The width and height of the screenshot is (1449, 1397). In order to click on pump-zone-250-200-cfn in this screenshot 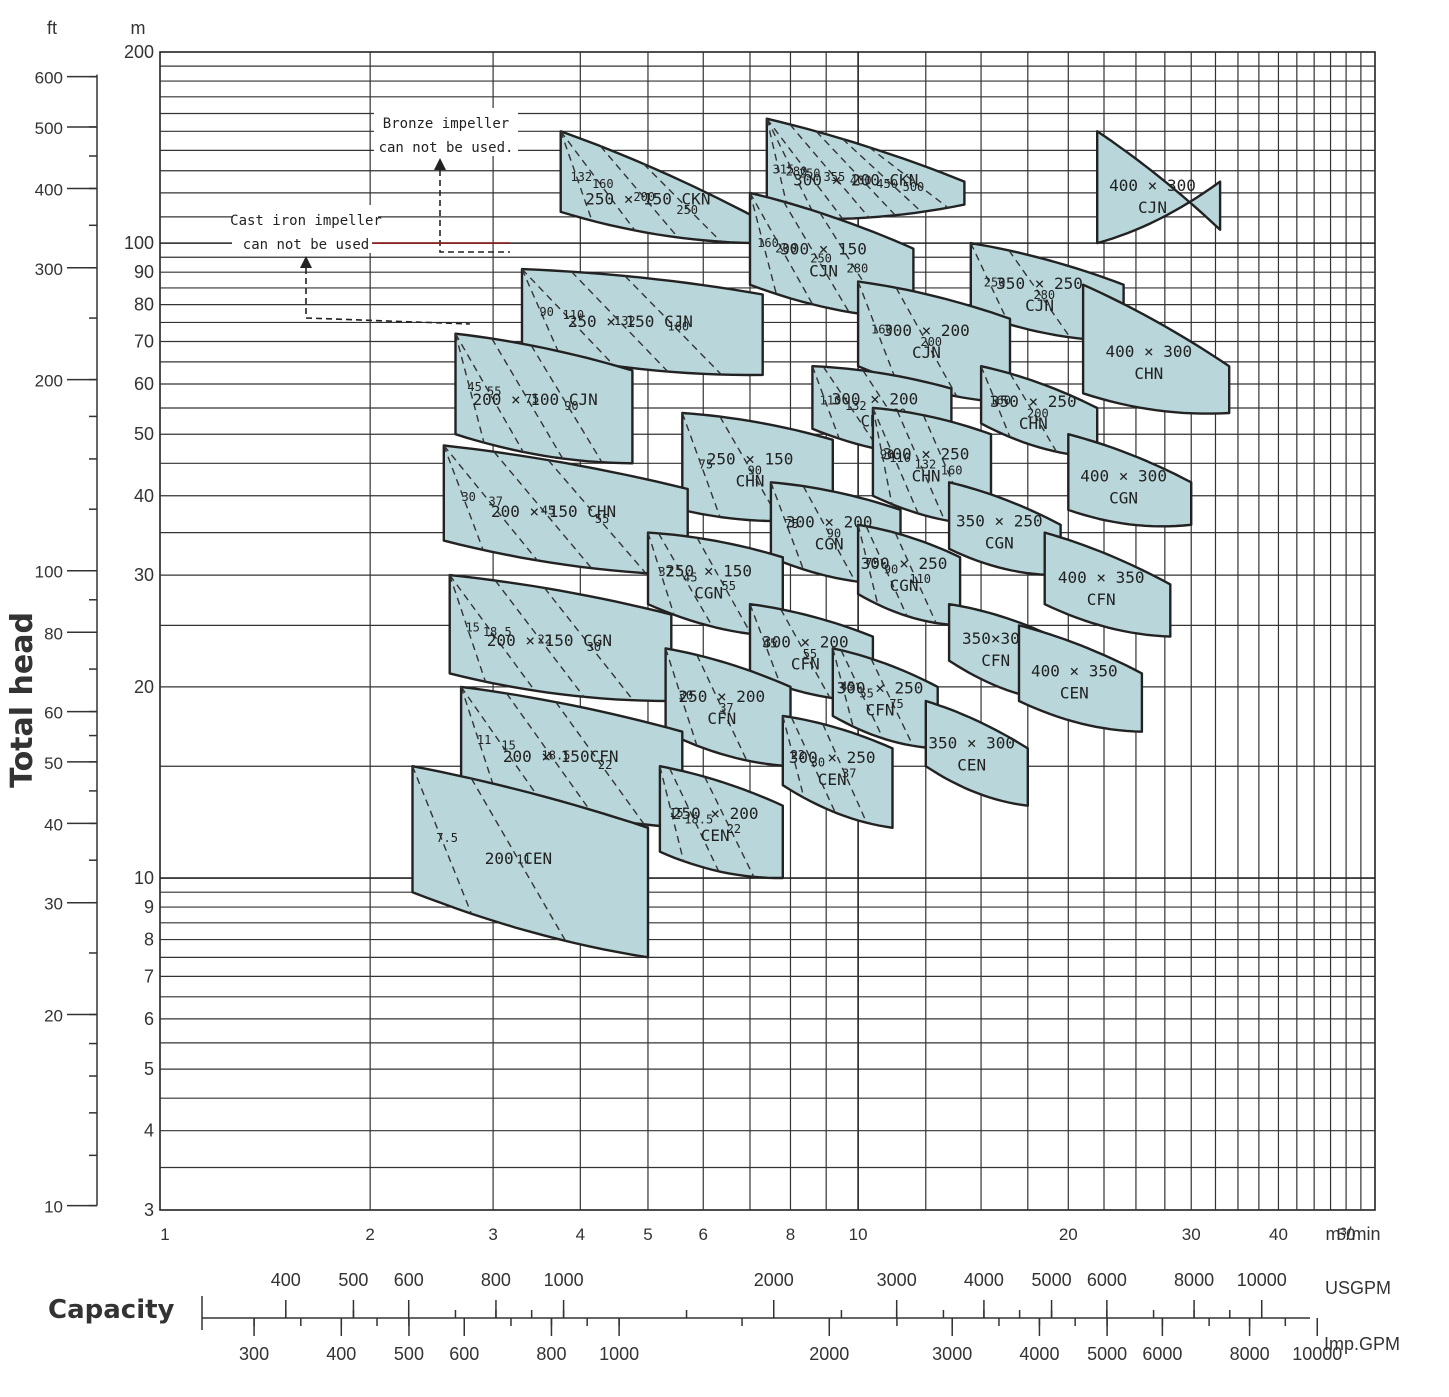, I will do `click(728, 707)`.